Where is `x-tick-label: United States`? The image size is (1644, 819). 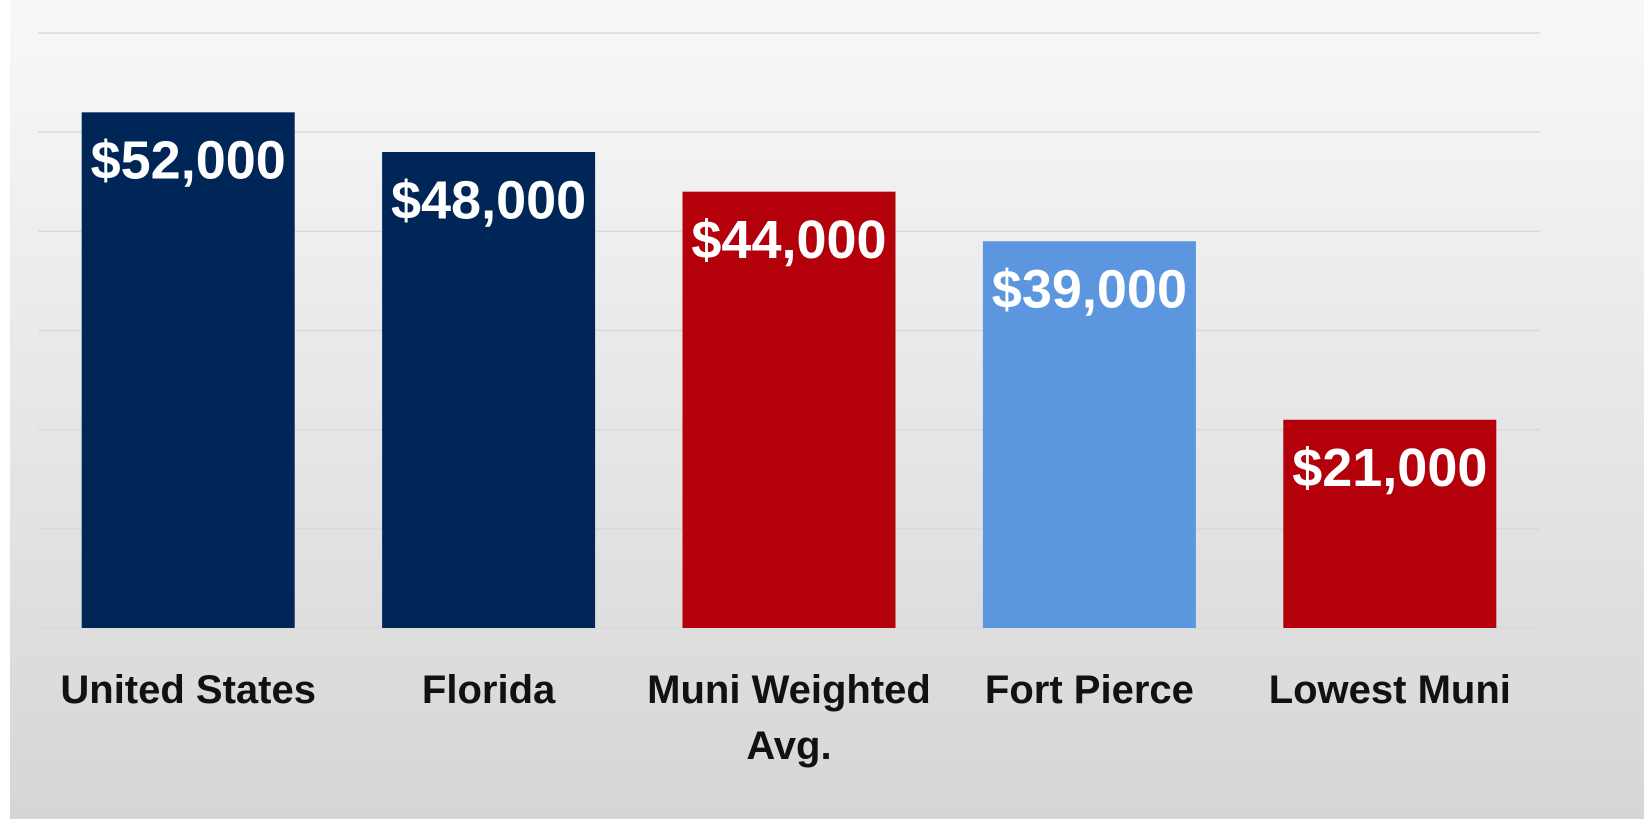
x-tick-label: United States is located at coordinates (188, 690).